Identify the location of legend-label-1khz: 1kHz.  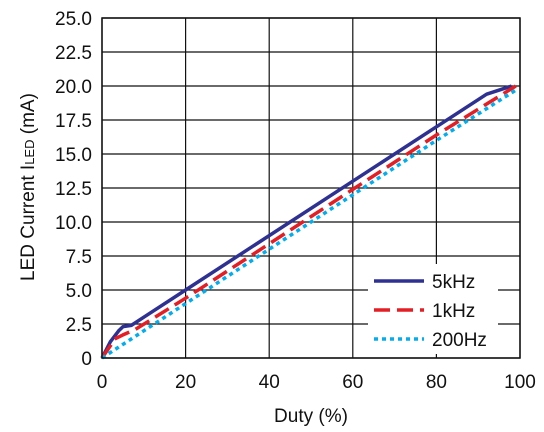
(453, 311).